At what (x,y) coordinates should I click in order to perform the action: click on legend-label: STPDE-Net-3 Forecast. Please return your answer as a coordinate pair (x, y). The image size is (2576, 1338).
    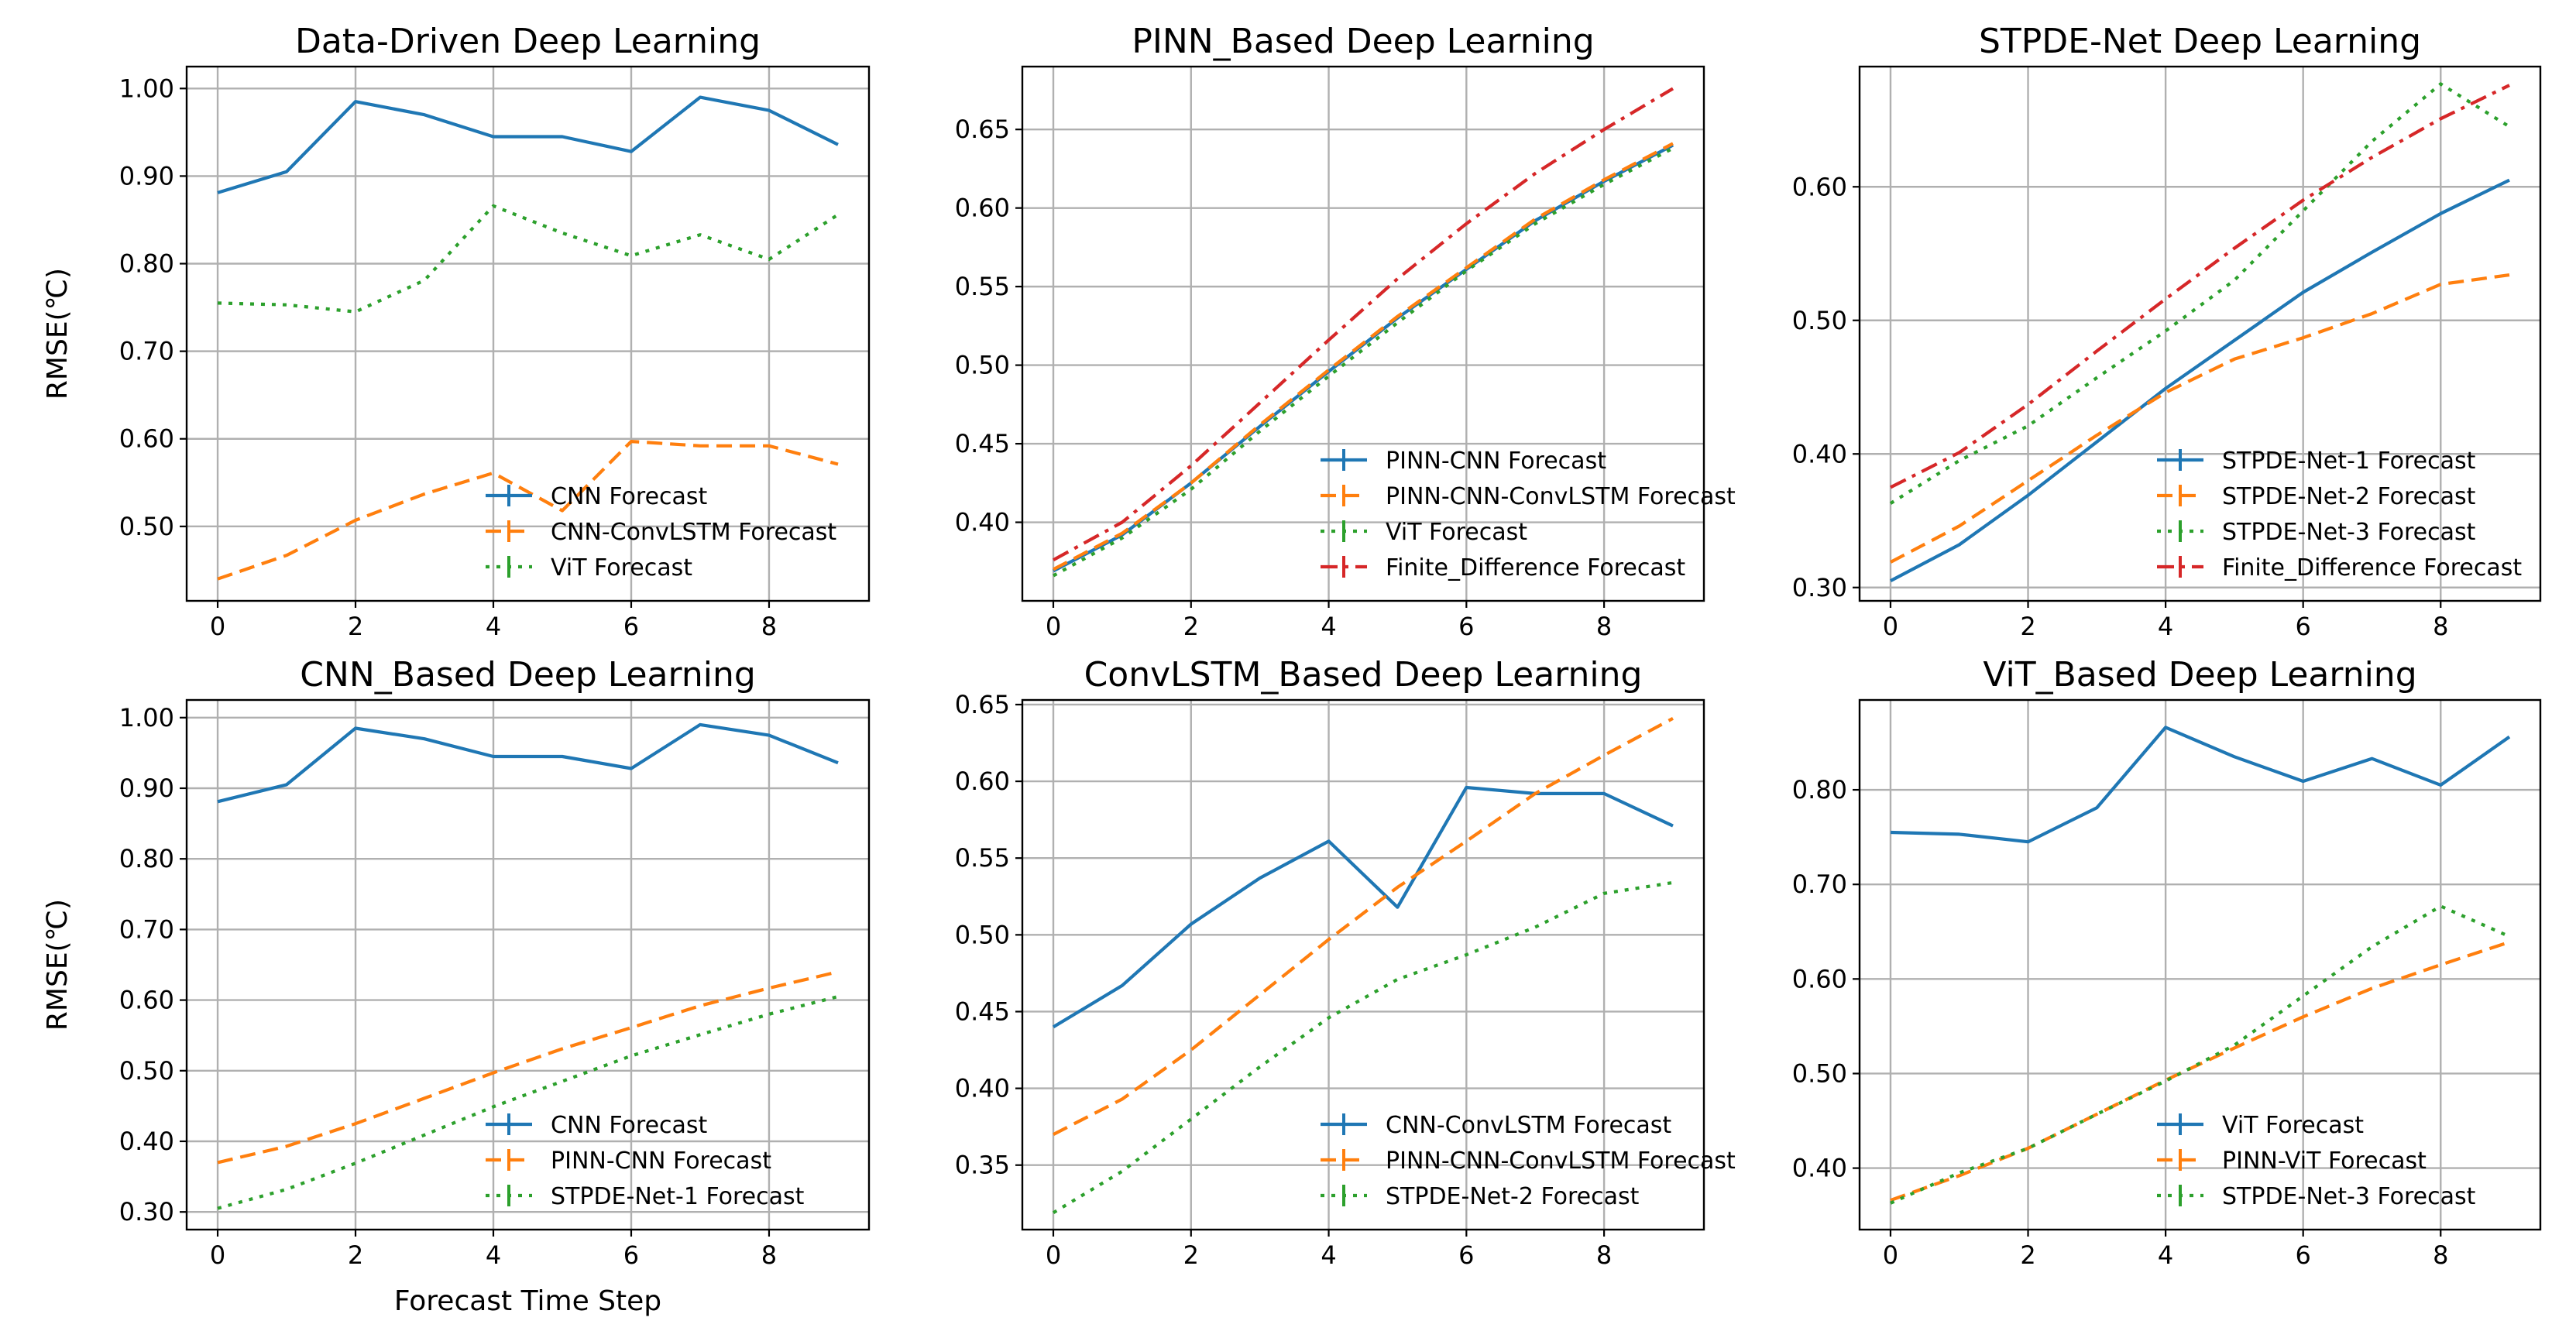
    Looking at the image, I should click on (2349, 1196).